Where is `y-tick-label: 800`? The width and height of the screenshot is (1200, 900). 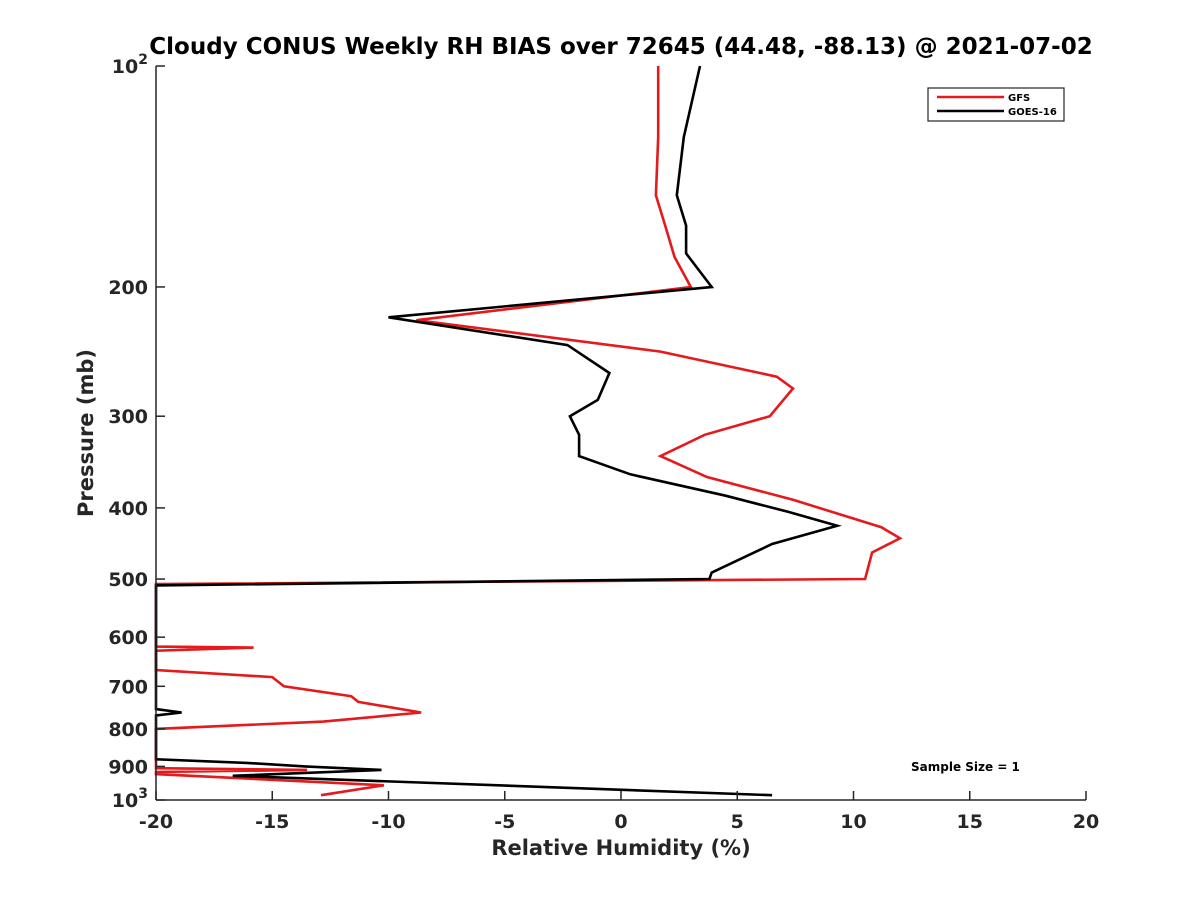 y-tick-label: 800 is located at coordinates (128, 730).